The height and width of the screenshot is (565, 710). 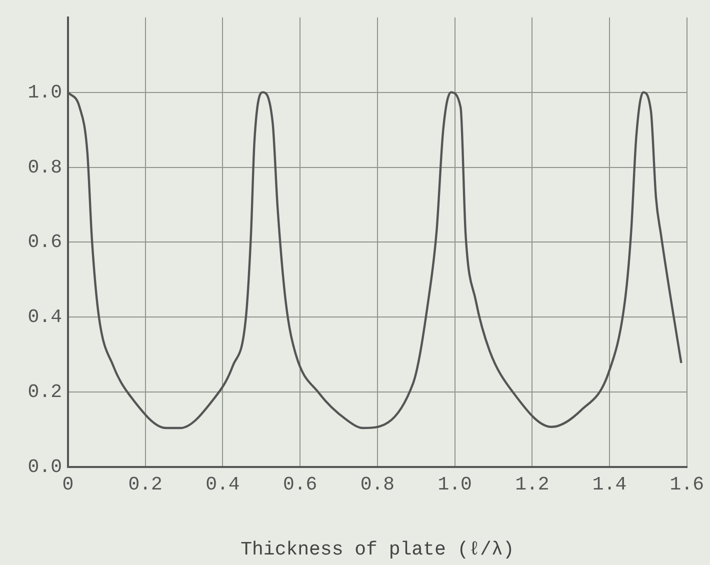 What do you see at coordinates (300, 484) in the screenshot?
I see `x-tick-label: 0.6` at bounding box center [300, 484].